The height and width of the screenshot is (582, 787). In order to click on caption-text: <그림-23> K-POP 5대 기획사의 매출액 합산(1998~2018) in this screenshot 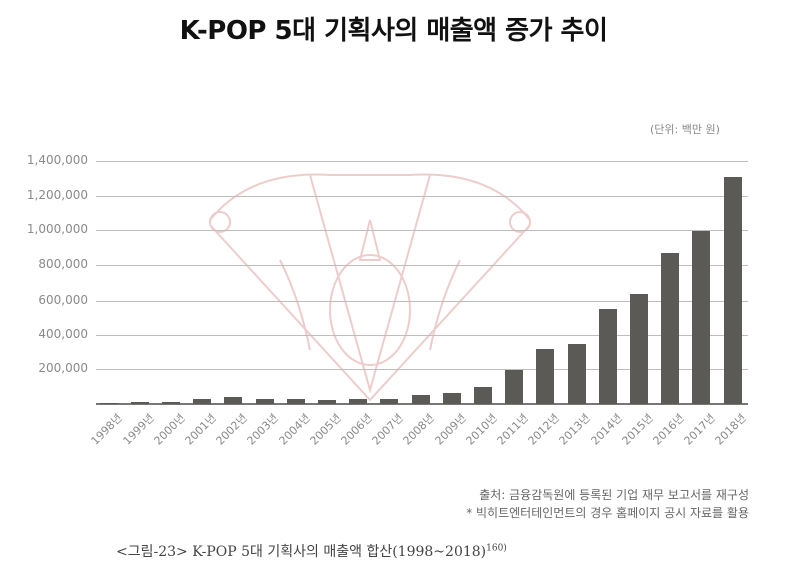, I will do `click(301, 552)`.